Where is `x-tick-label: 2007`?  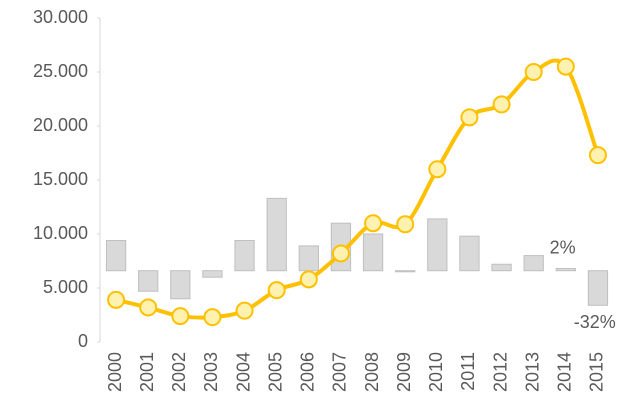 x-tick-label: 2007 is located at coordinates (340, 372).